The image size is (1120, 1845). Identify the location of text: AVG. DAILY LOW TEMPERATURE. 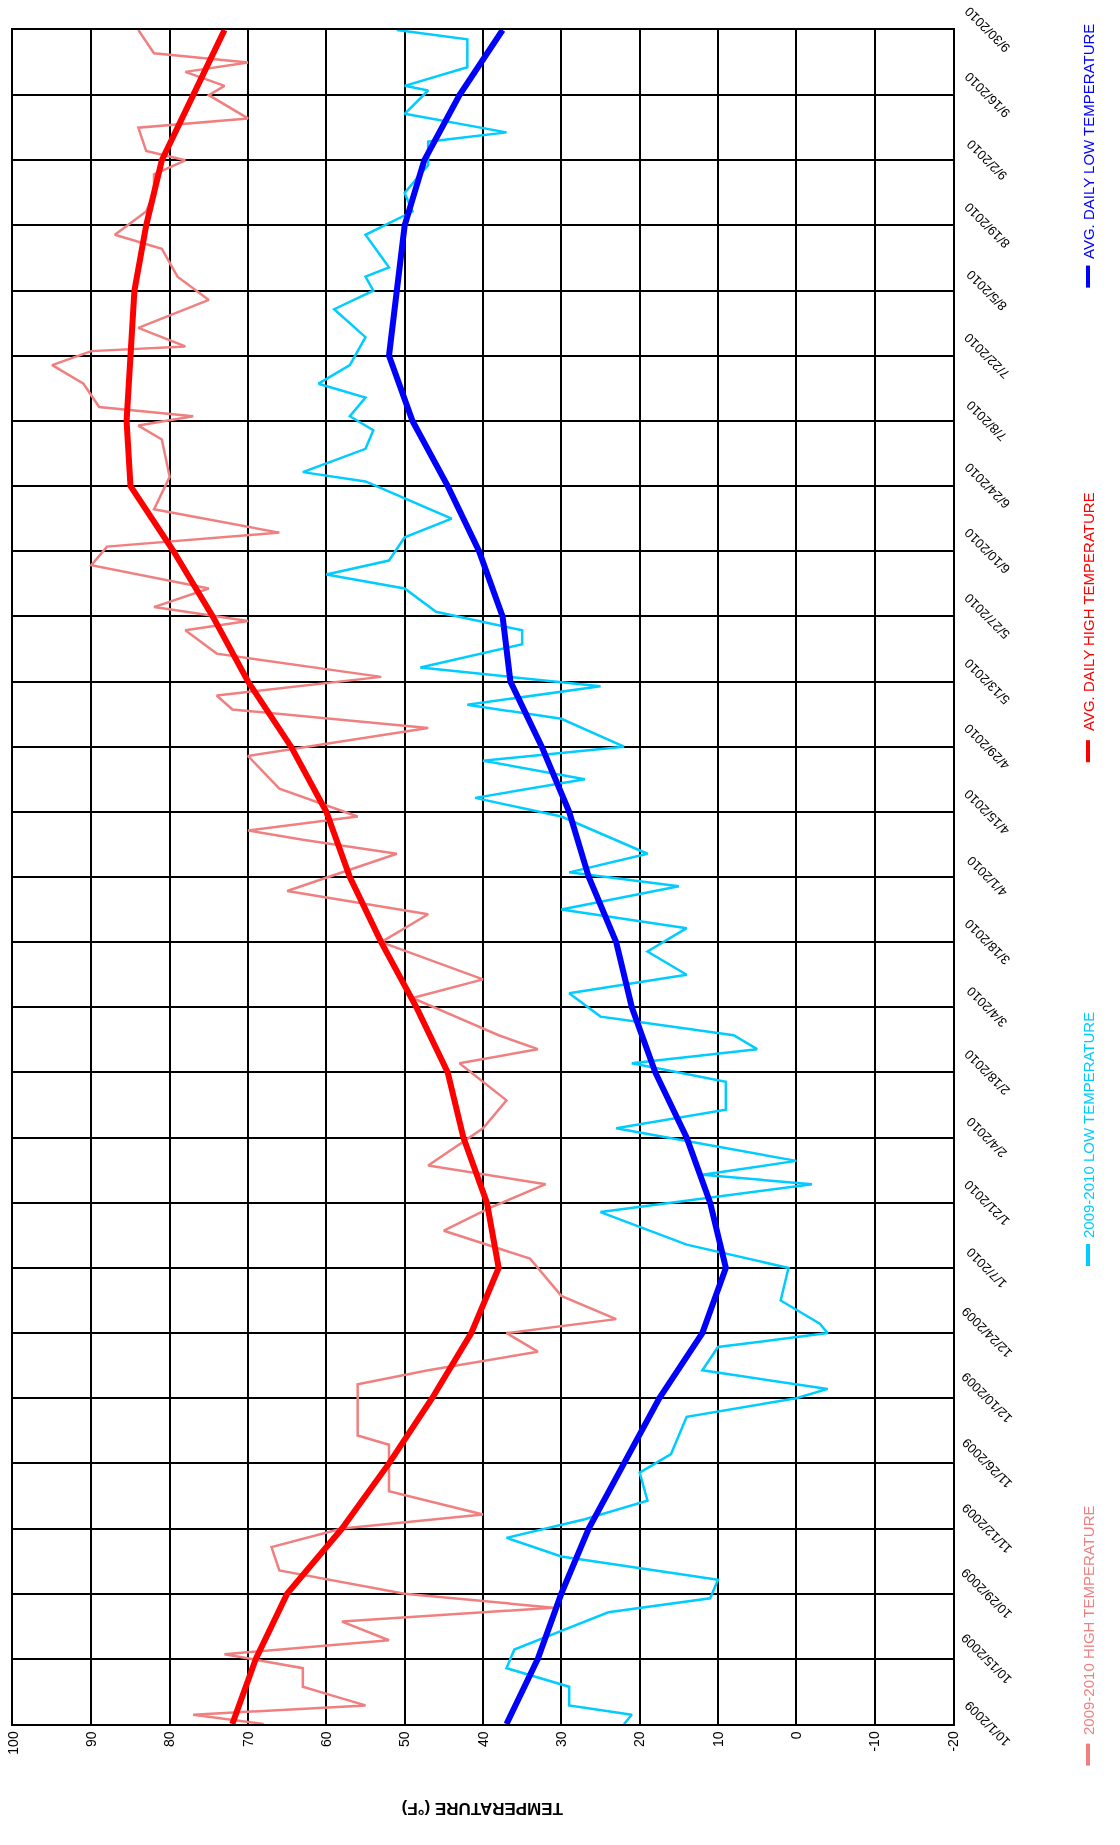
(1088, 141).